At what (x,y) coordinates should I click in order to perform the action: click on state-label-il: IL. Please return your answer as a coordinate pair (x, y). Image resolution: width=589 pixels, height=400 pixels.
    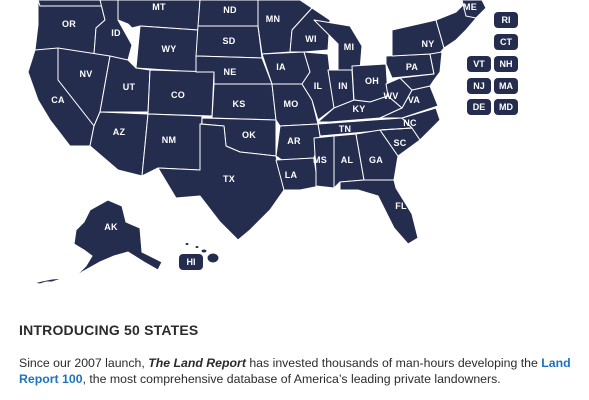
    Looking at the image, I should click on (318, 86).